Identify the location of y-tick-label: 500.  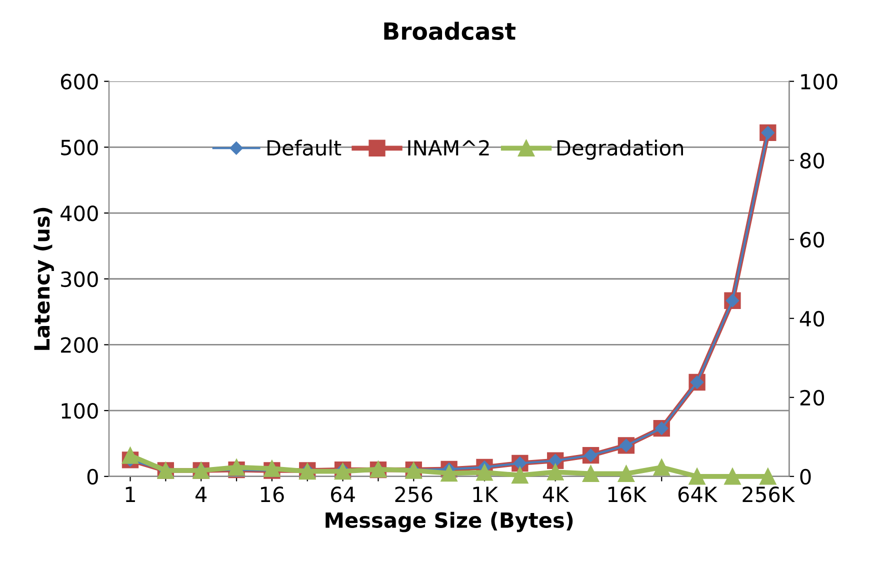
(79, 148).